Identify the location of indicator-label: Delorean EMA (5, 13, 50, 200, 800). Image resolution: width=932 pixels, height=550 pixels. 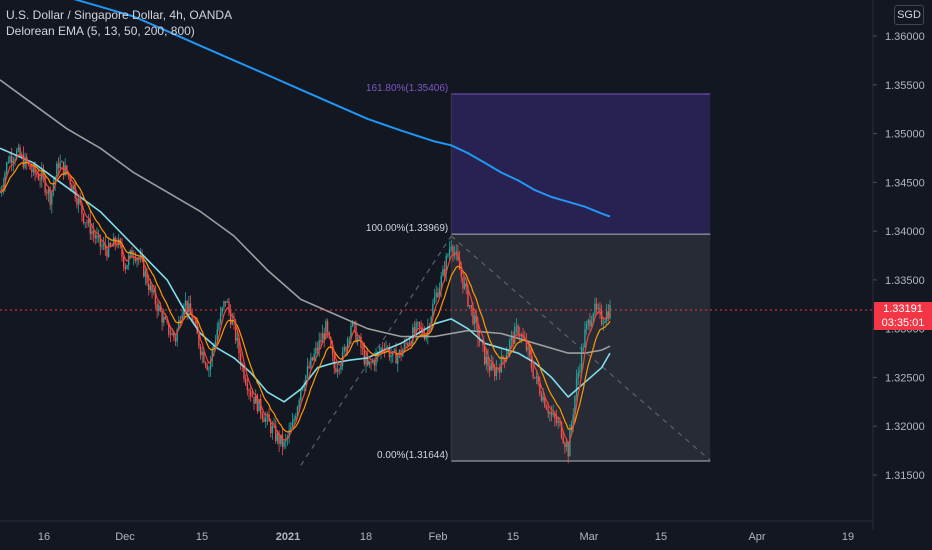
(100, 31).